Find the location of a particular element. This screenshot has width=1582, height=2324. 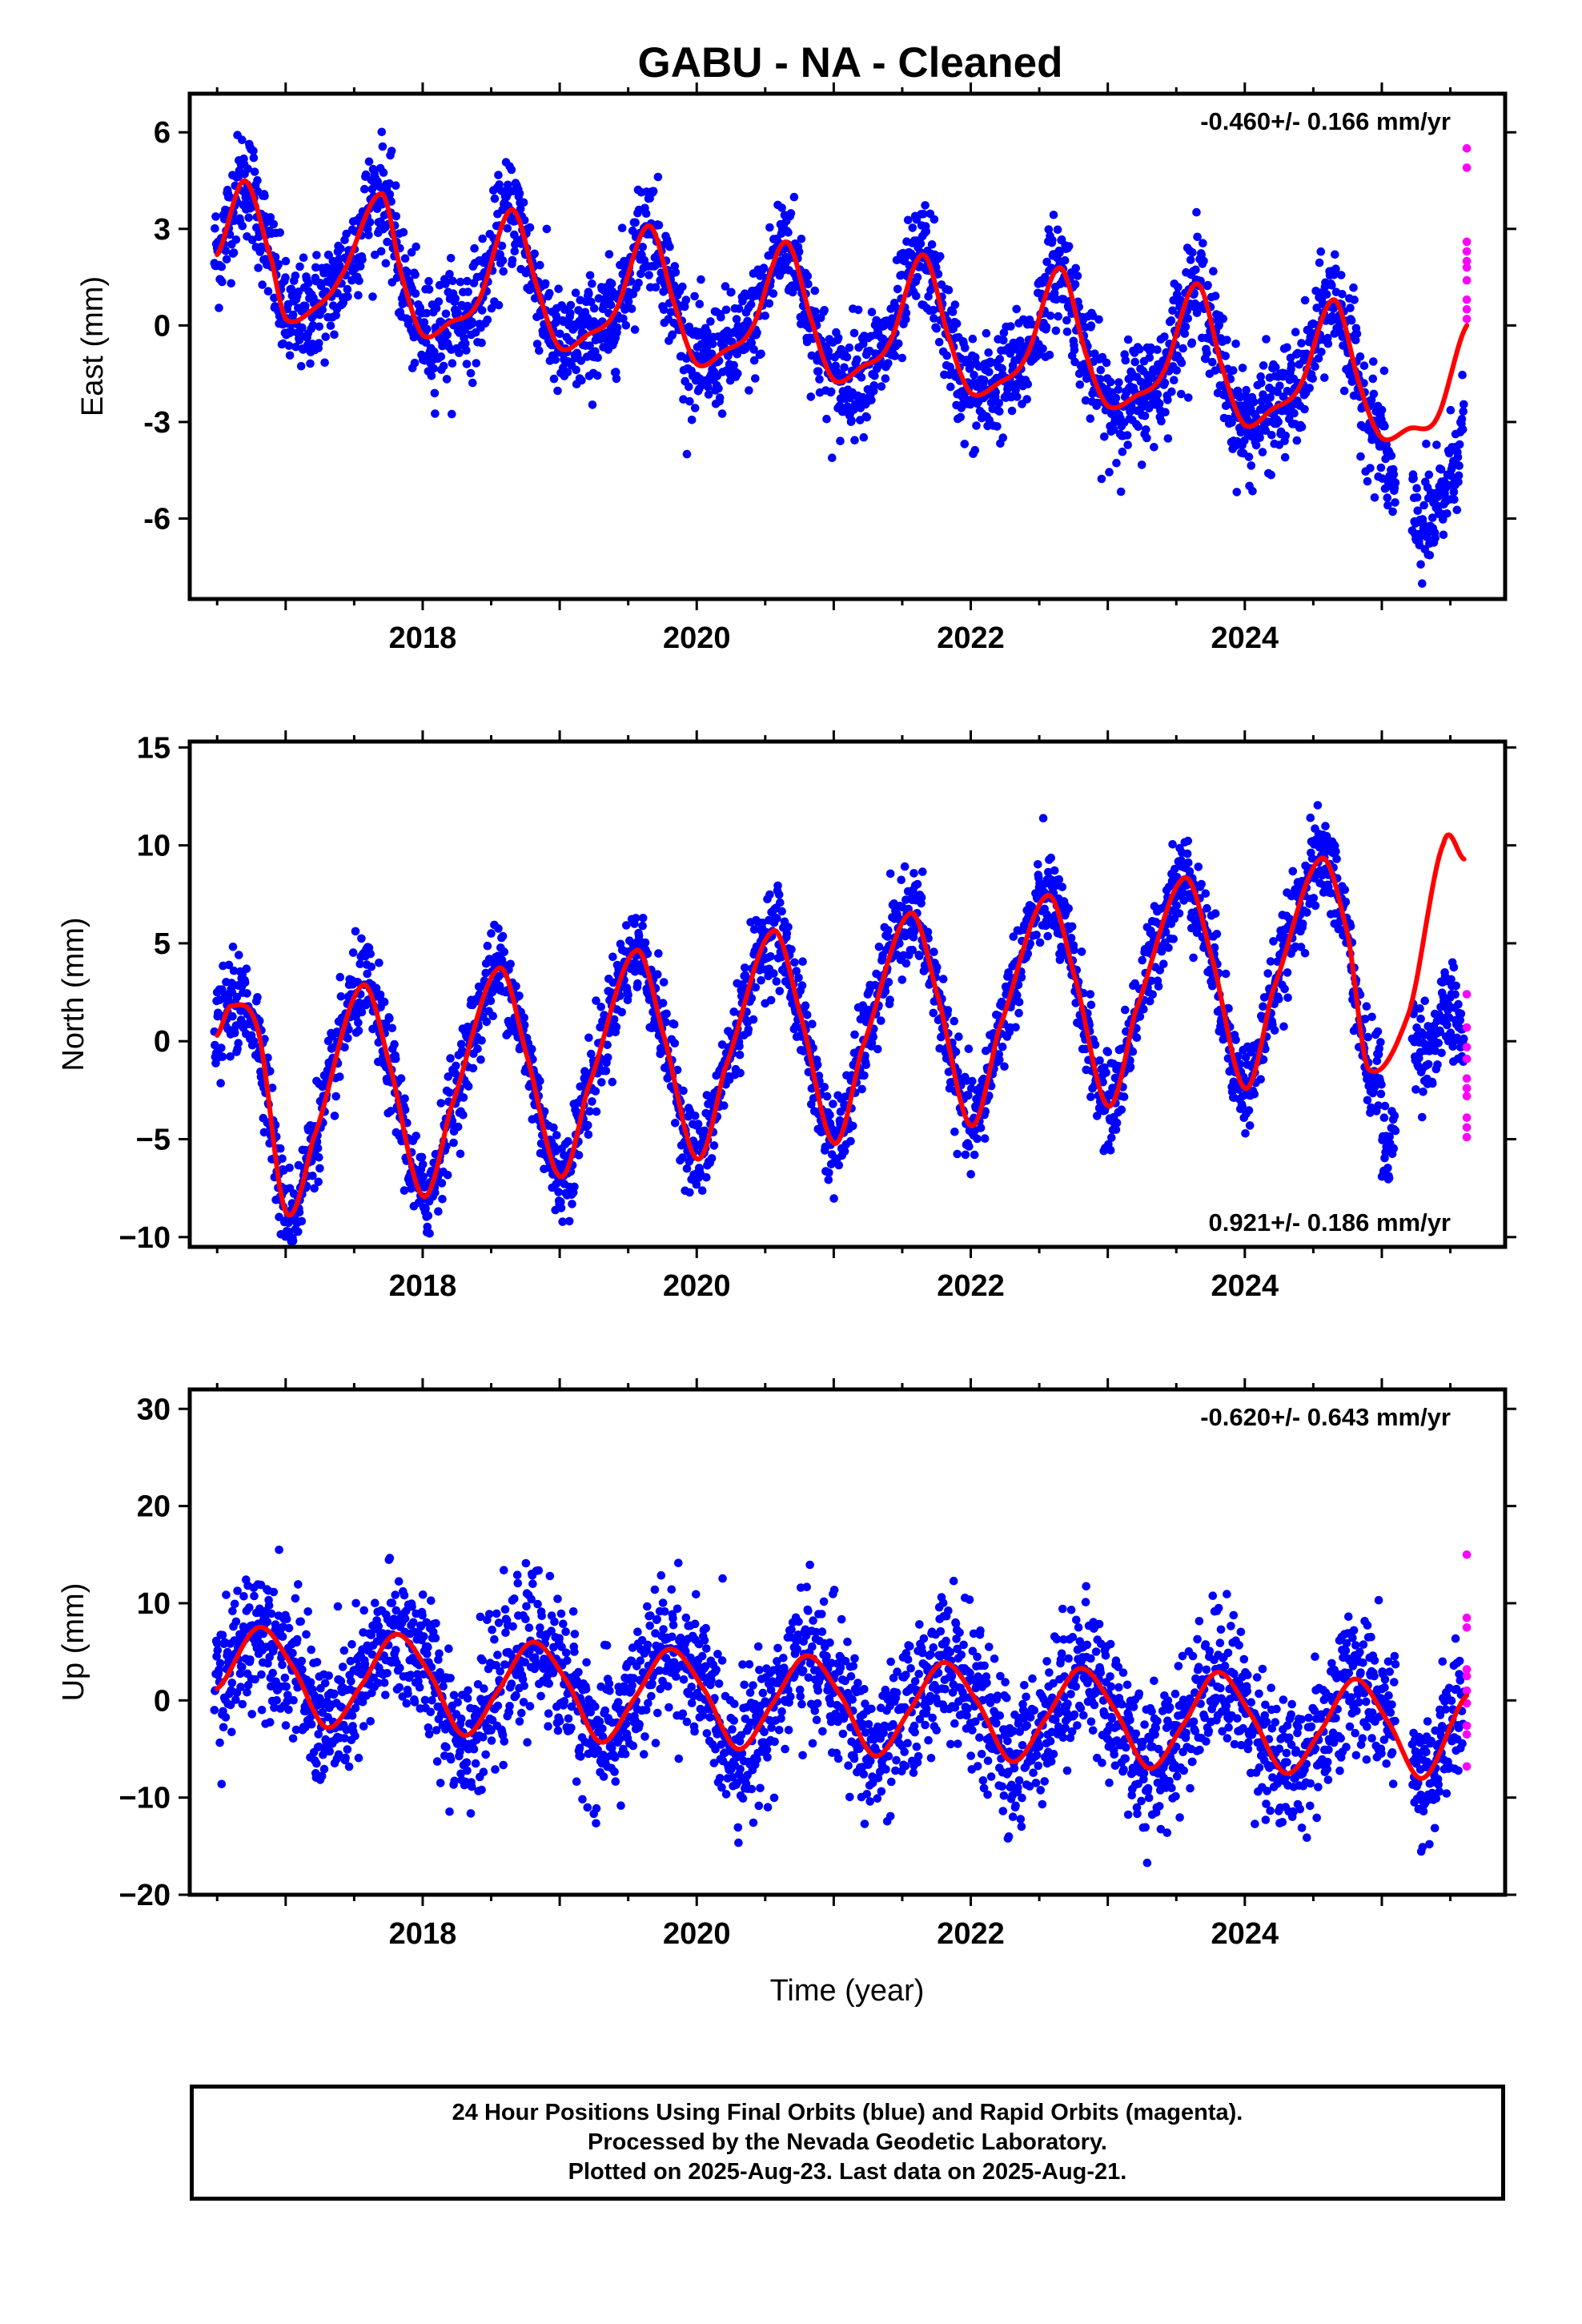

east-y-tick-label: 0 is located at coordinates (162, 326).